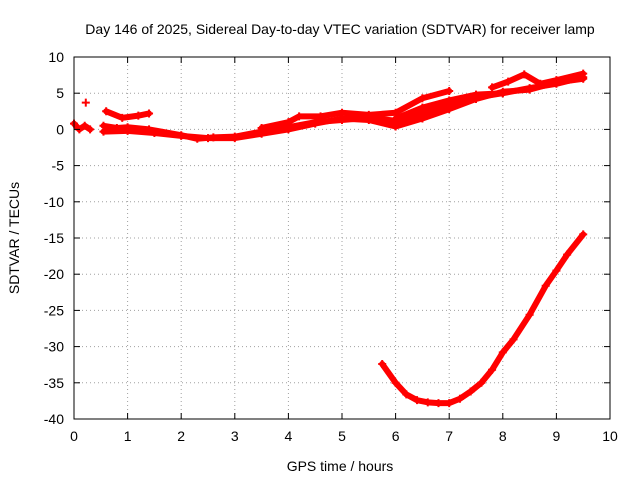 Image resolution: width=640 pixels, height=480 pixels. I want to click on y-tick-label: 0, so click(60, 129).